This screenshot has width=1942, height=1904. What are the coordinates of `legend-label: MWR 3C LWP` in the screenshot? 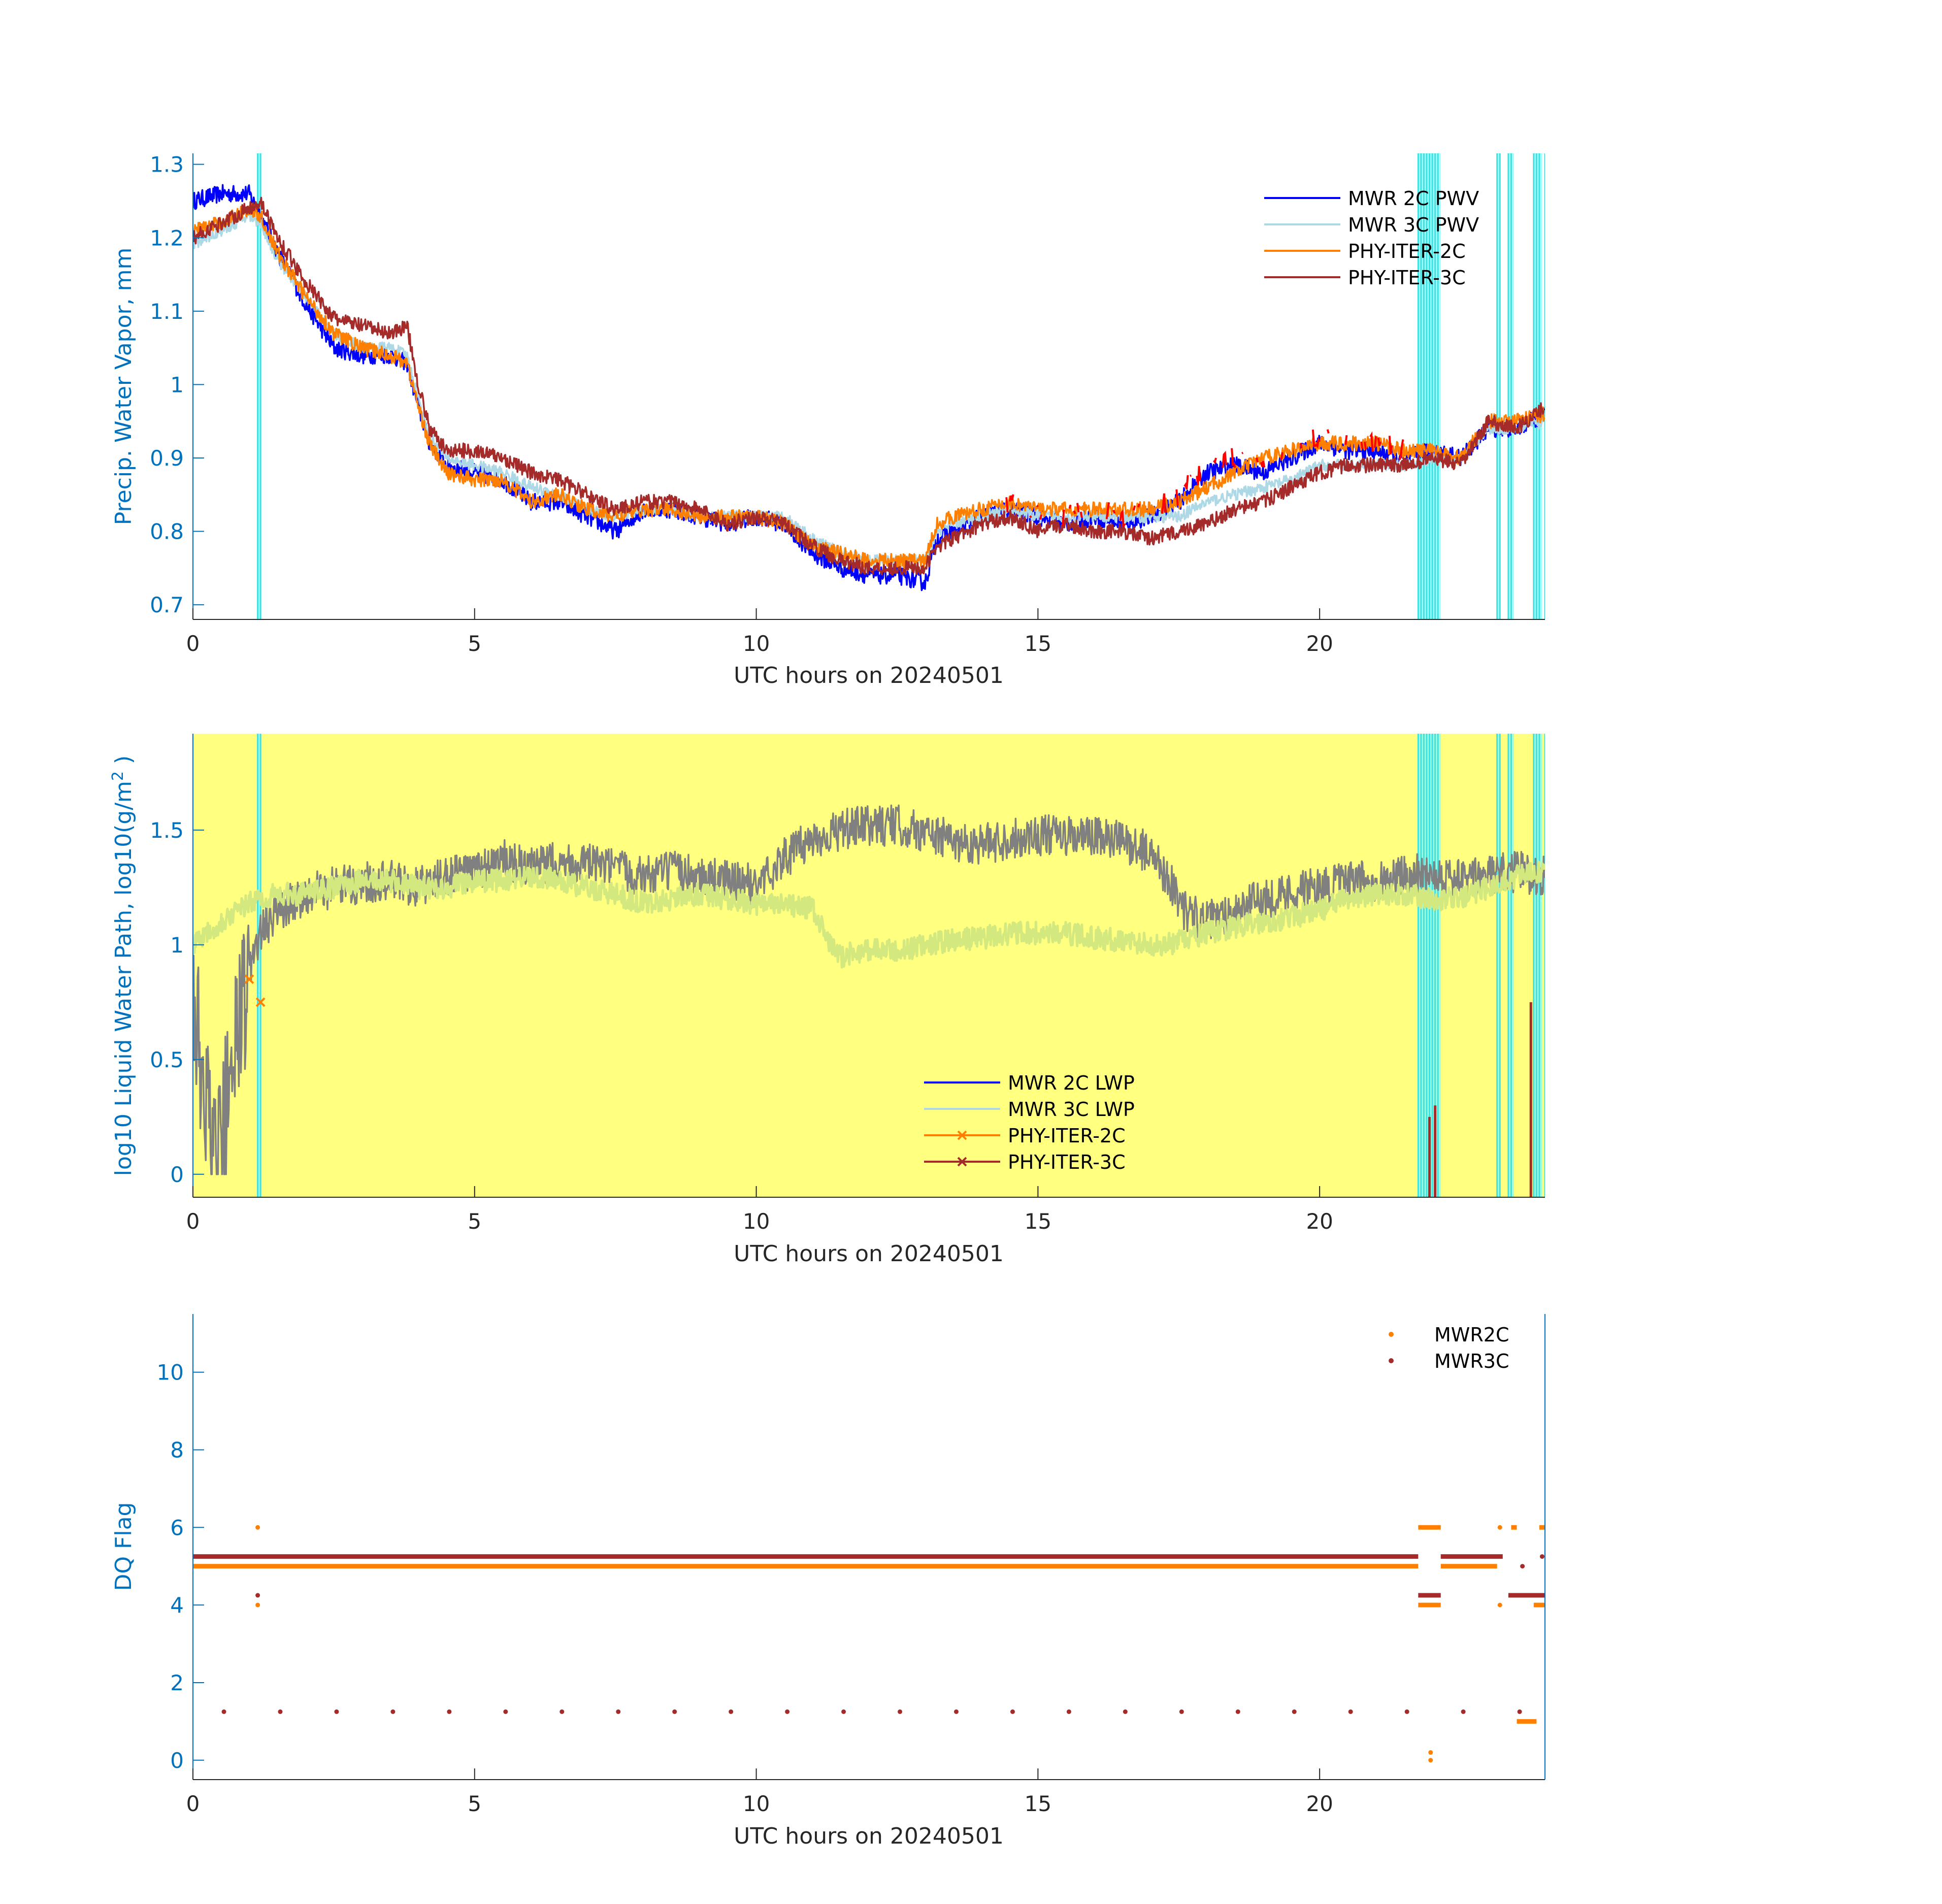 It's located at (1071, 1110).